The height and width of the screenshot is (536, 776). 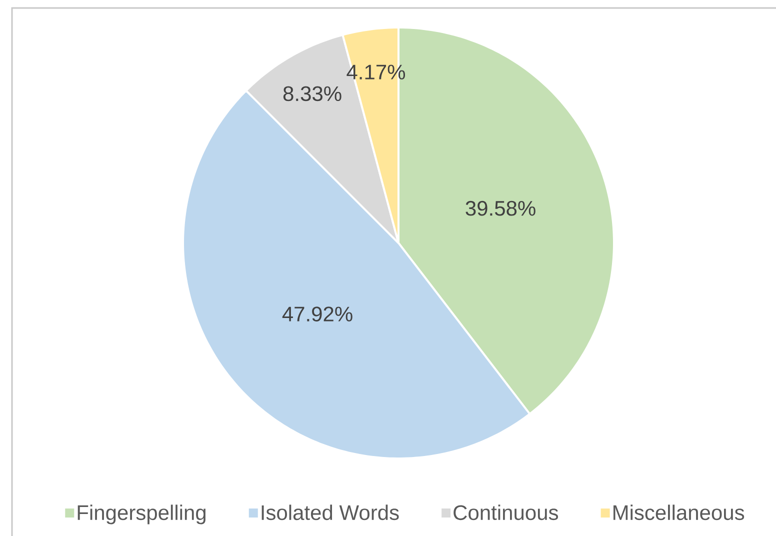 What do you see at coordinates (312, 94) in the screenshot?
I see `data-label: 8.33%` at bounding box center [312, 94].